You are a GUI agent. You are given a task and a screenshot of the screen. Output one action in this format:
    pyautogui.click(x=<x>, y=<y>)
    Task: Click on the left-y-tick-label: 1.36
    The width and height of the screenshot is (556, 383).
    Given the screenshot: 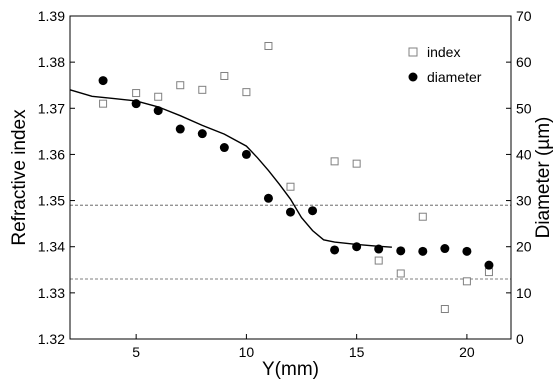 What is the action you would take?
    pyautogui.click(x=51, y=154)
    